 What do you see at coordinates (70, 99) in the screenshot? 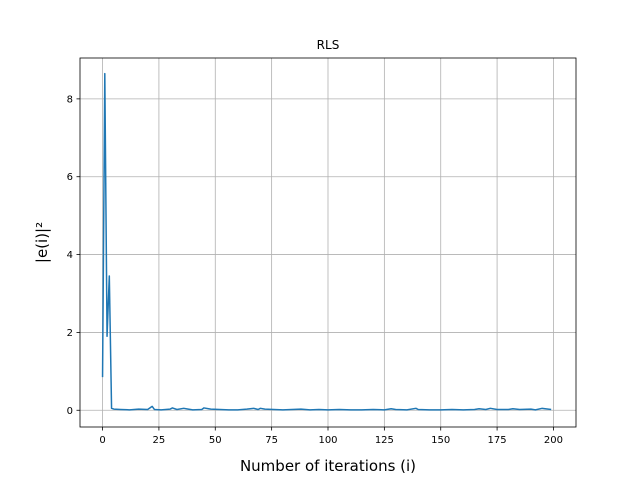
I see `y-tick-label: 8` at bounding box center [70, 99].